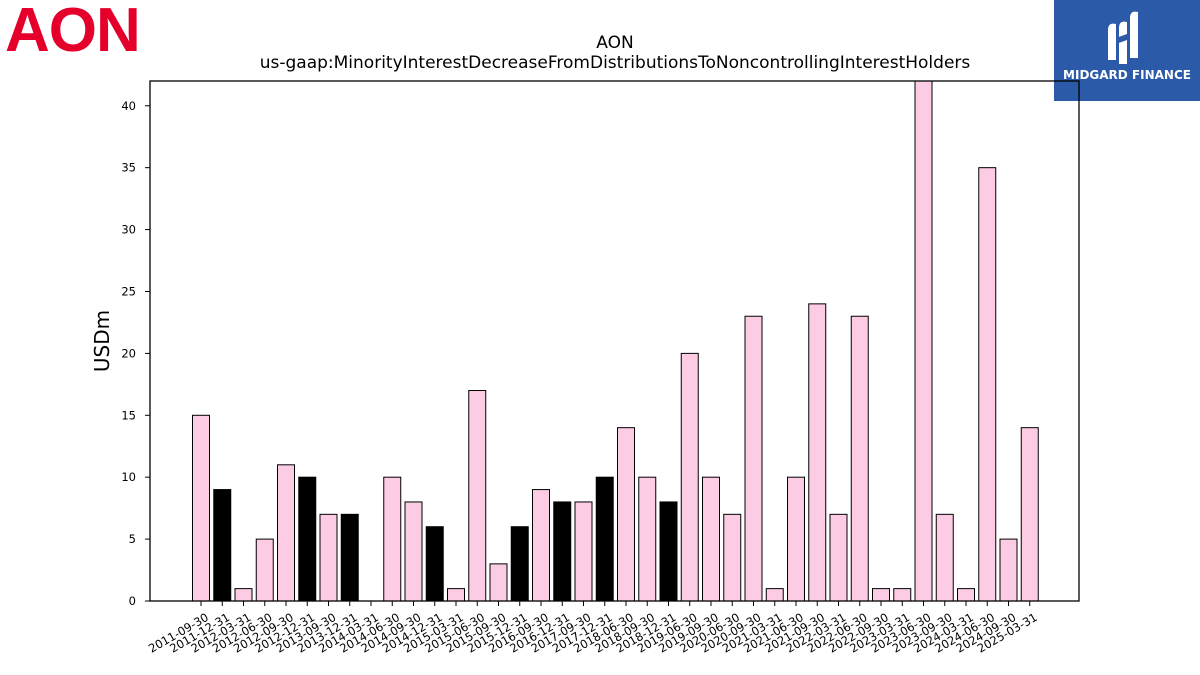 Image resolution: width=1200 pixels, height=675 pixels. I want to click on y-tick-label: 35, so click(128, 168).